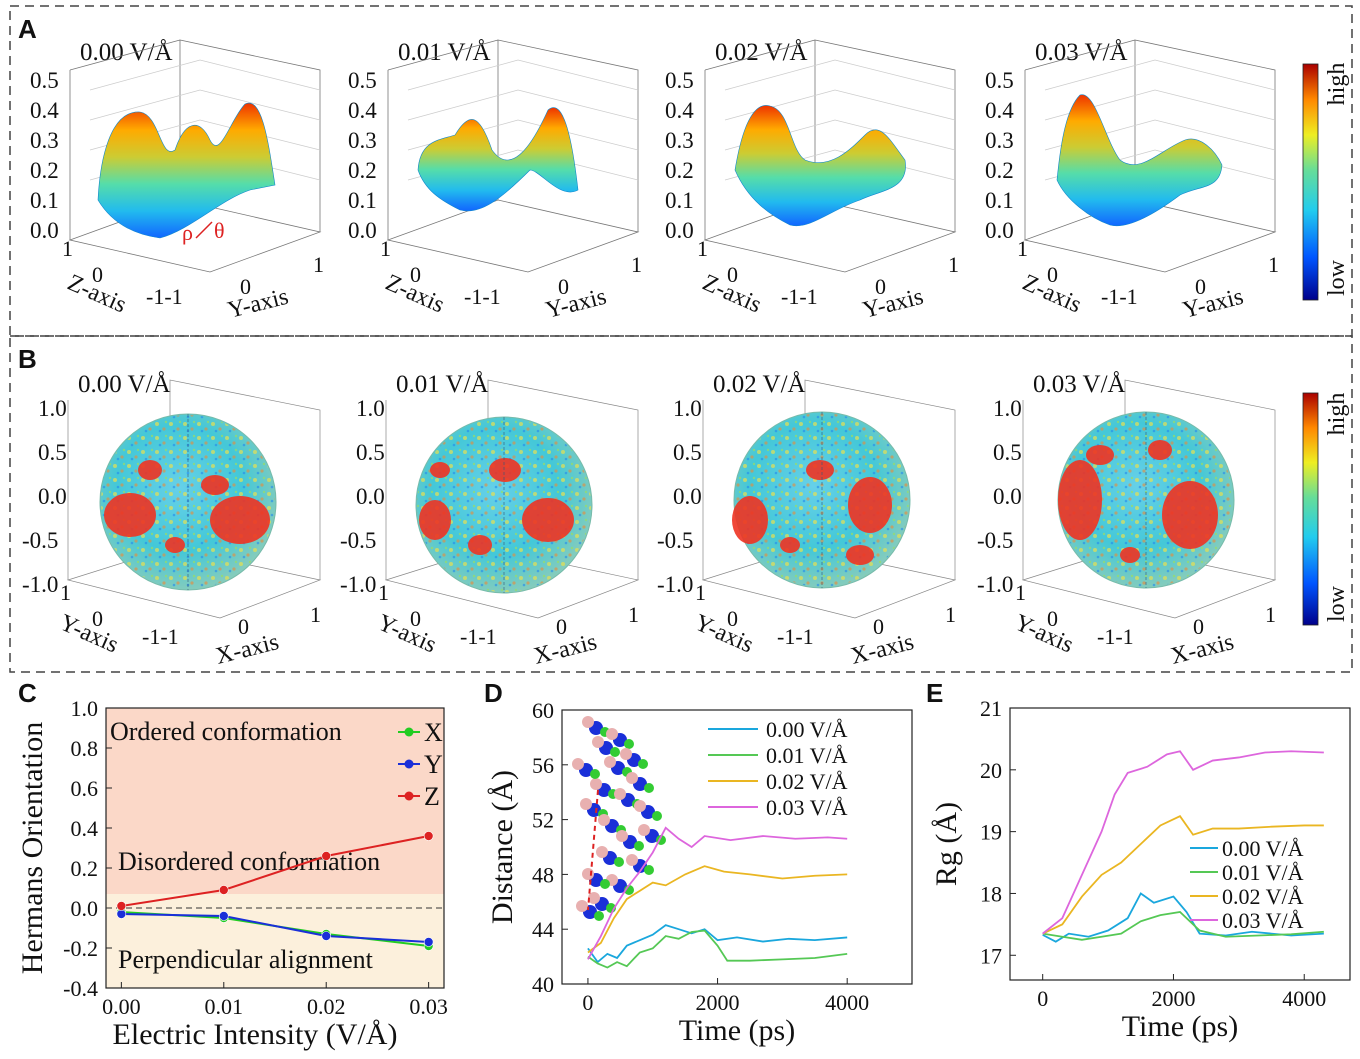  I want to click on y-tick-label: 40, so click(543, 984).